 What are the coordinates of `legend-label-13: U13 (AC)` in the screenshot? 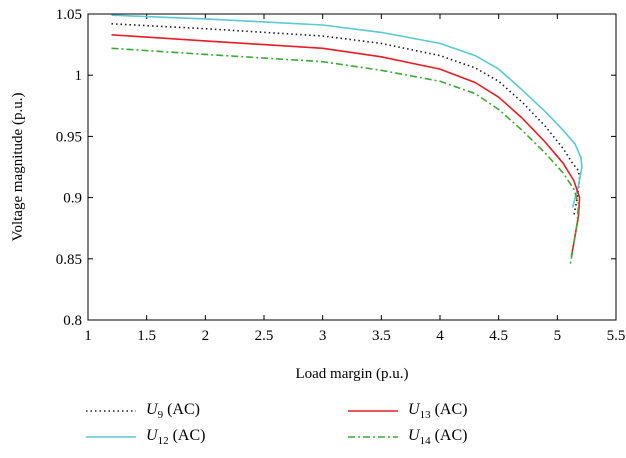 It's located at (438, 411).